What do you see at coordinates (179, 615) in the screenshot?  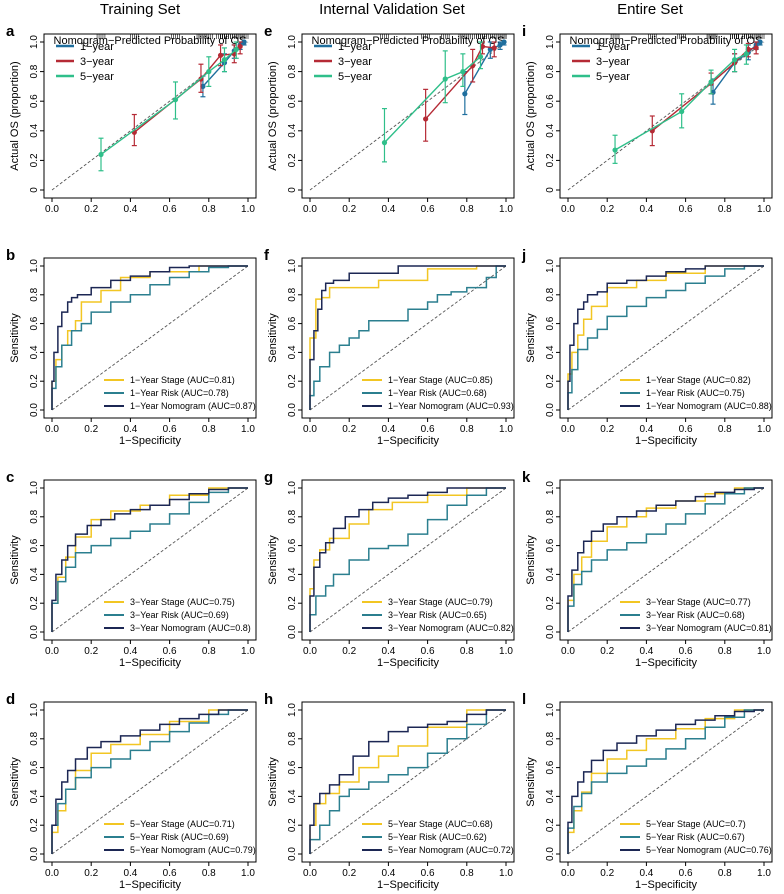 I see `legend-label: 3−Year Risk (AUC=0.69)` at bounding box center [179, 615].